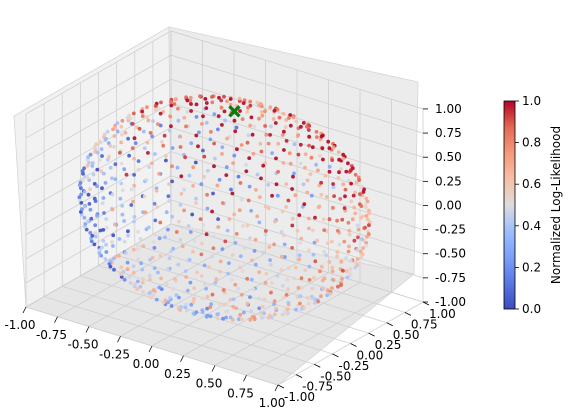 This screenshot has width=570, height=420. Describe the element at coordinates (272, 403) in the screenshot. I see `x-tick-label: 1.00` at that location.